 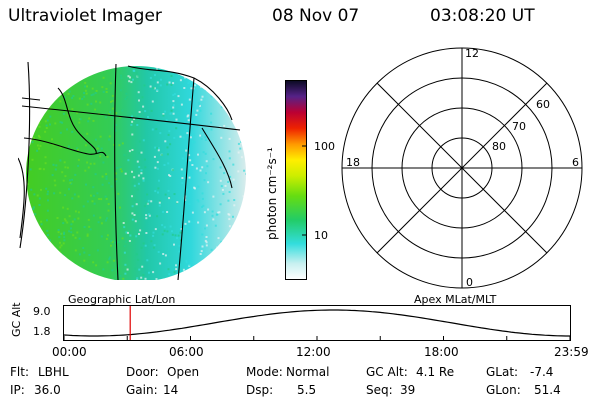 What do you see at coordinates (296, 180) in the screenshot?
I see `colorbar` at bounding box center [296, 180].